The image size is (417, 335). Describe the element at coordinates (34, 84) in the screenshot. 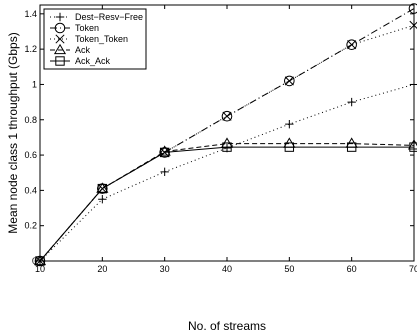

I see `y-tick-label: 1` at that location.